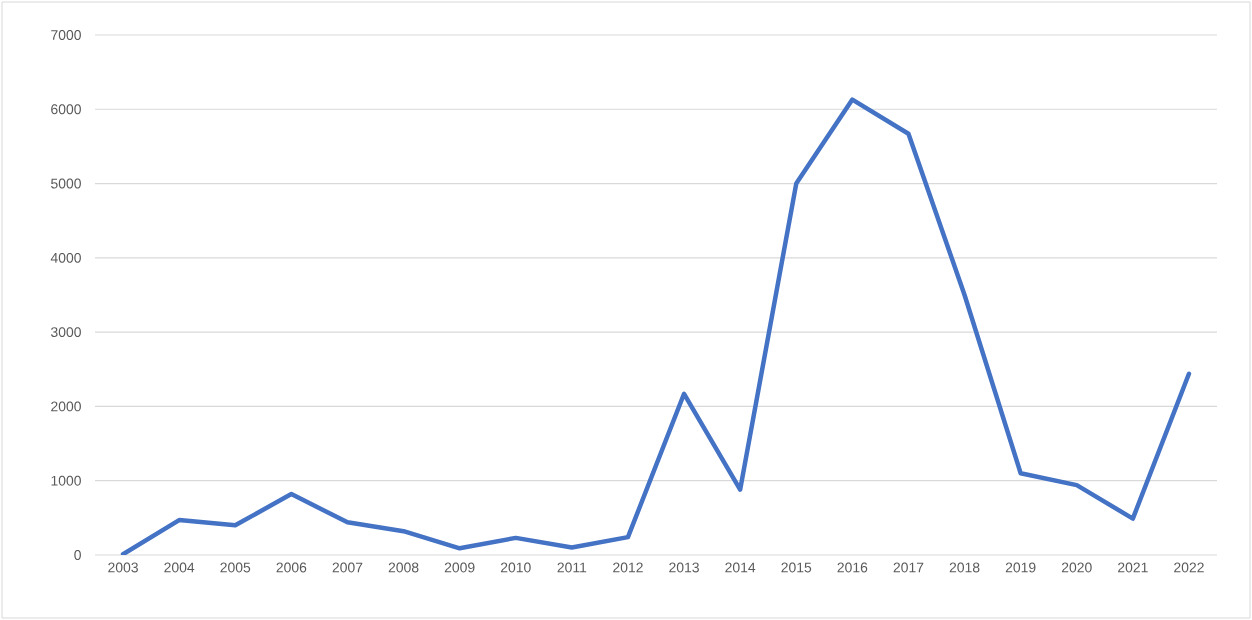 The height and width of the screenshot is (620, 1252). What do you see at coordinates (123, 567) in the screenshot?
I see `x-tick-label: 2003` at bounding box center [123, 567].